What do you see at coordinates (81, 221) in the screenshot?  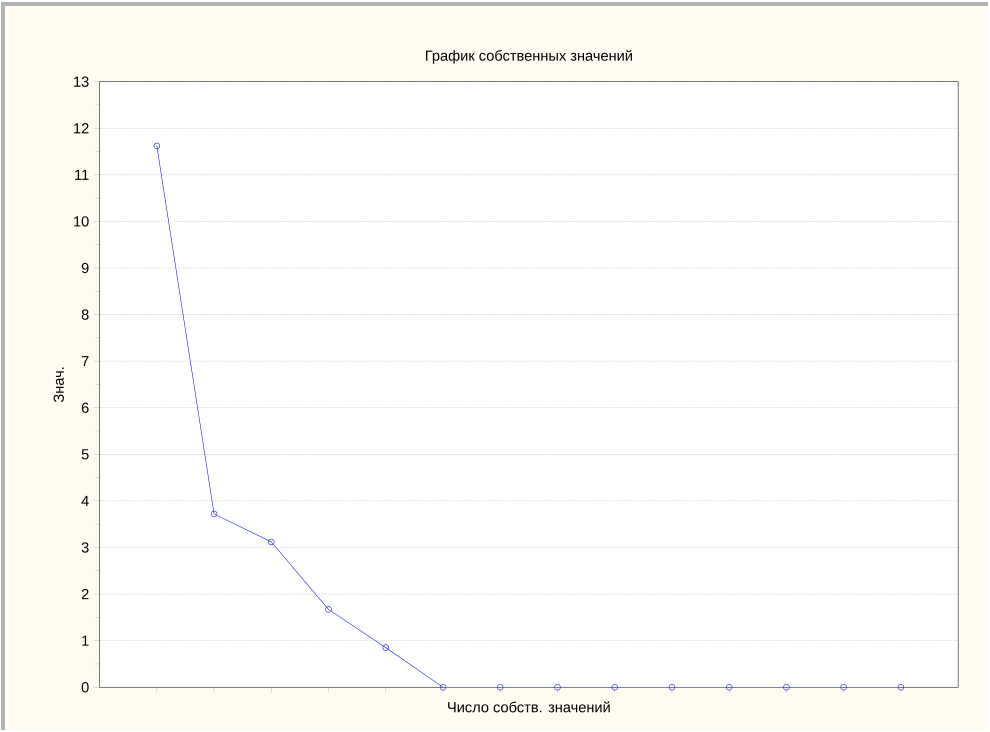 I see `y-tick-label: 10` at bounding box center [81, 221].